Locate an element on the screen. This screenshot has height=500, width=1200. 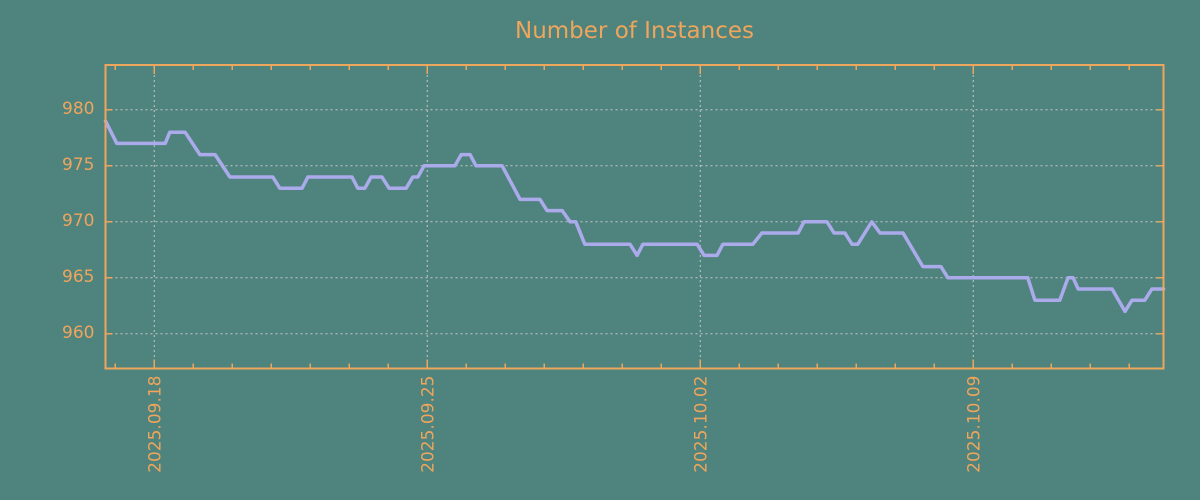
y-axis-tick-label: 980 is located at coordinates (78, 109).